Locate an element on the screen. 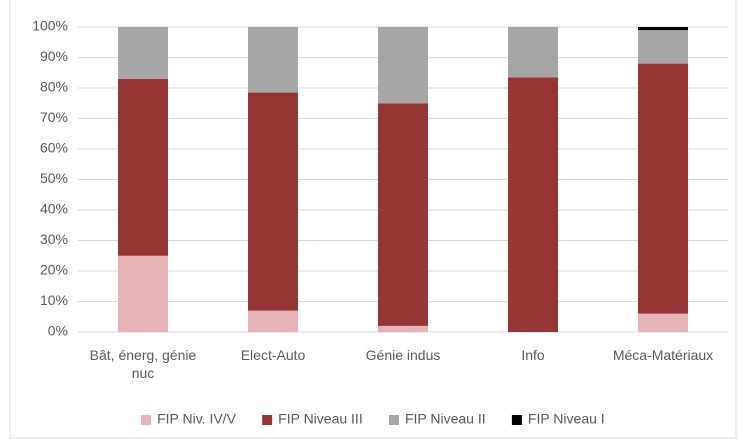 This screenshot has width=738, height=443. legend-label: FIP Niveau III is located at coordinates (320, 419).